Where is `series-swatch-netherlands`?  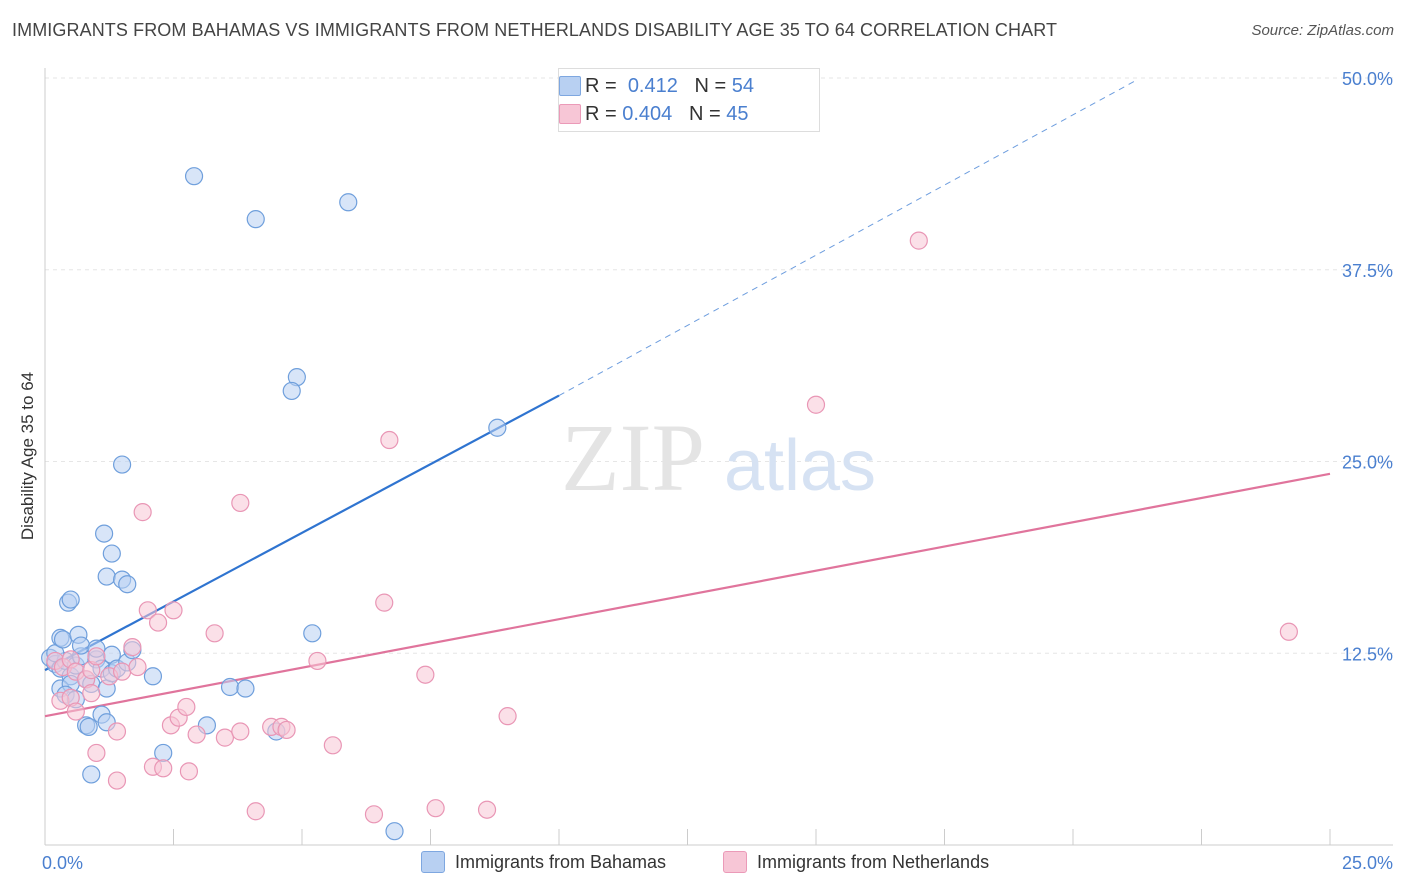 series-swatch-netherlands is located at coordinates (735, 862).